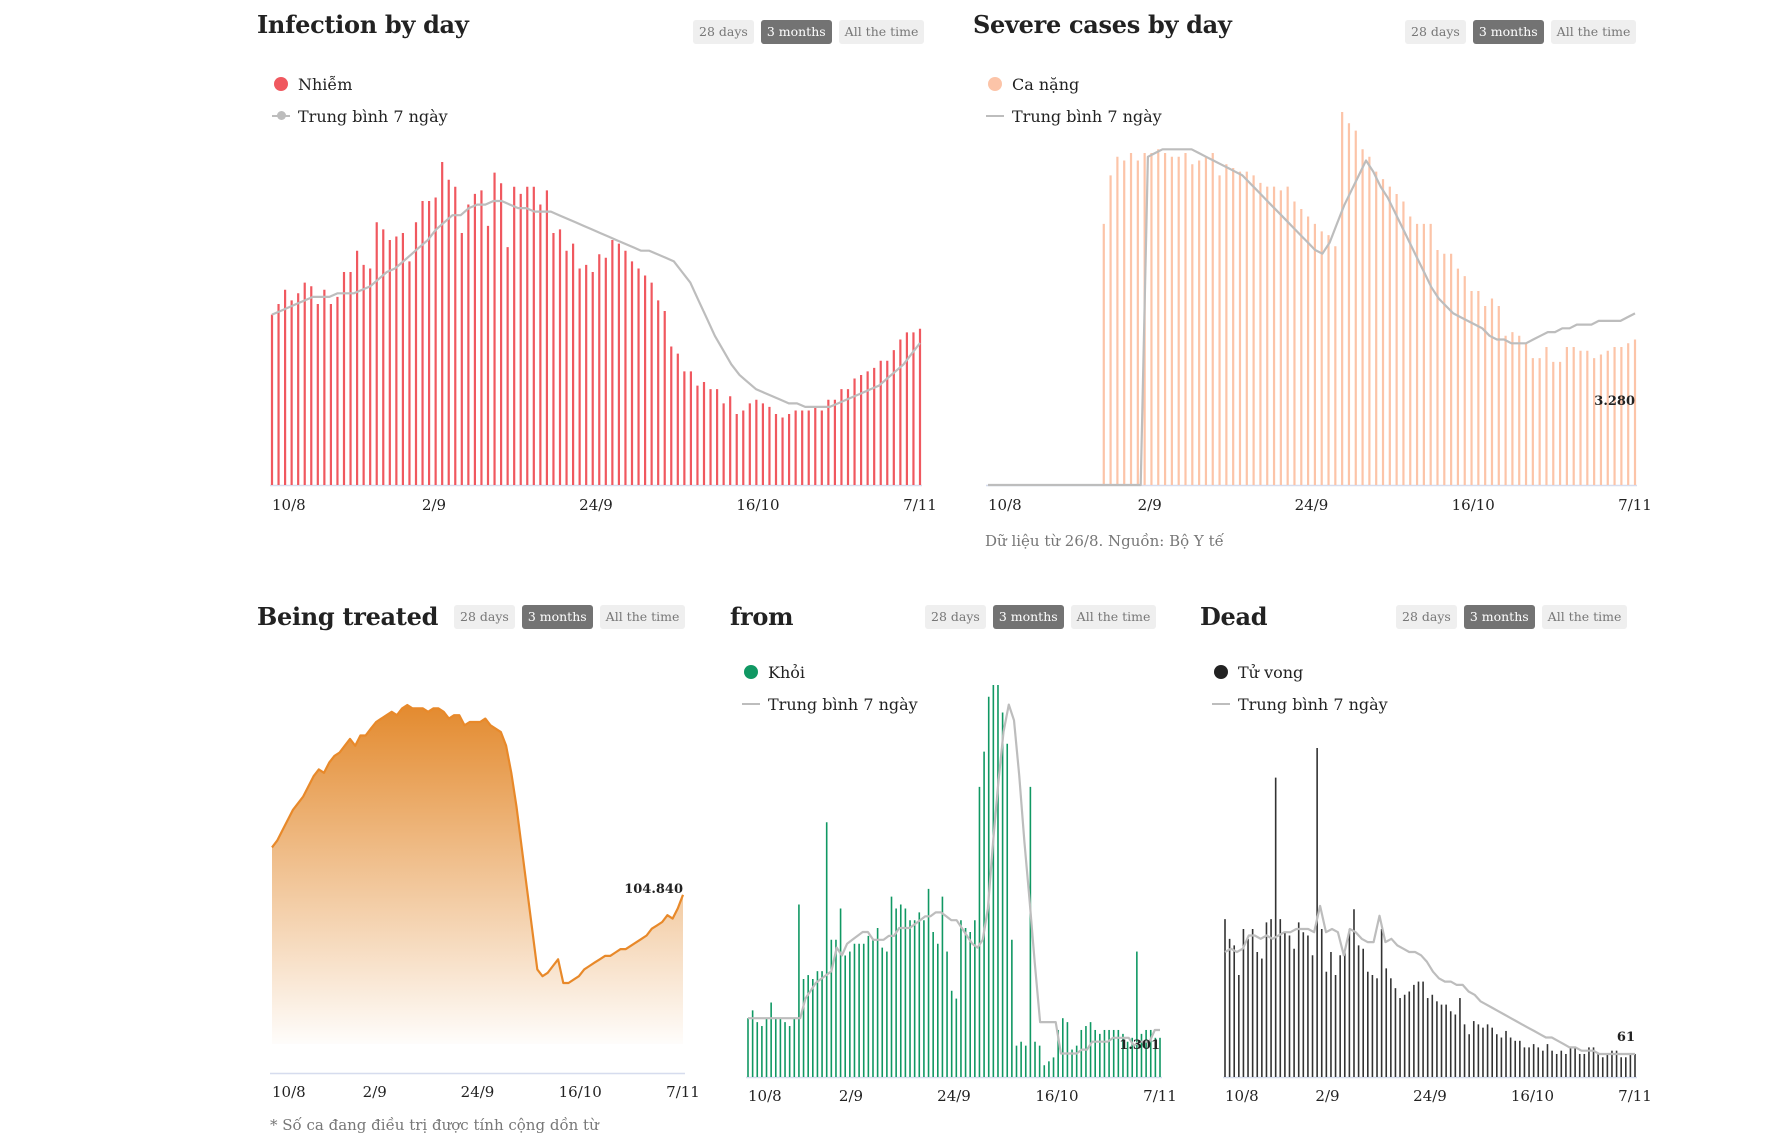 Image resolution: width=1768 pixels, height=1134 pixels. I want to click on legend: Khỏi Trung bình 7 ngày, so click(830, 688).